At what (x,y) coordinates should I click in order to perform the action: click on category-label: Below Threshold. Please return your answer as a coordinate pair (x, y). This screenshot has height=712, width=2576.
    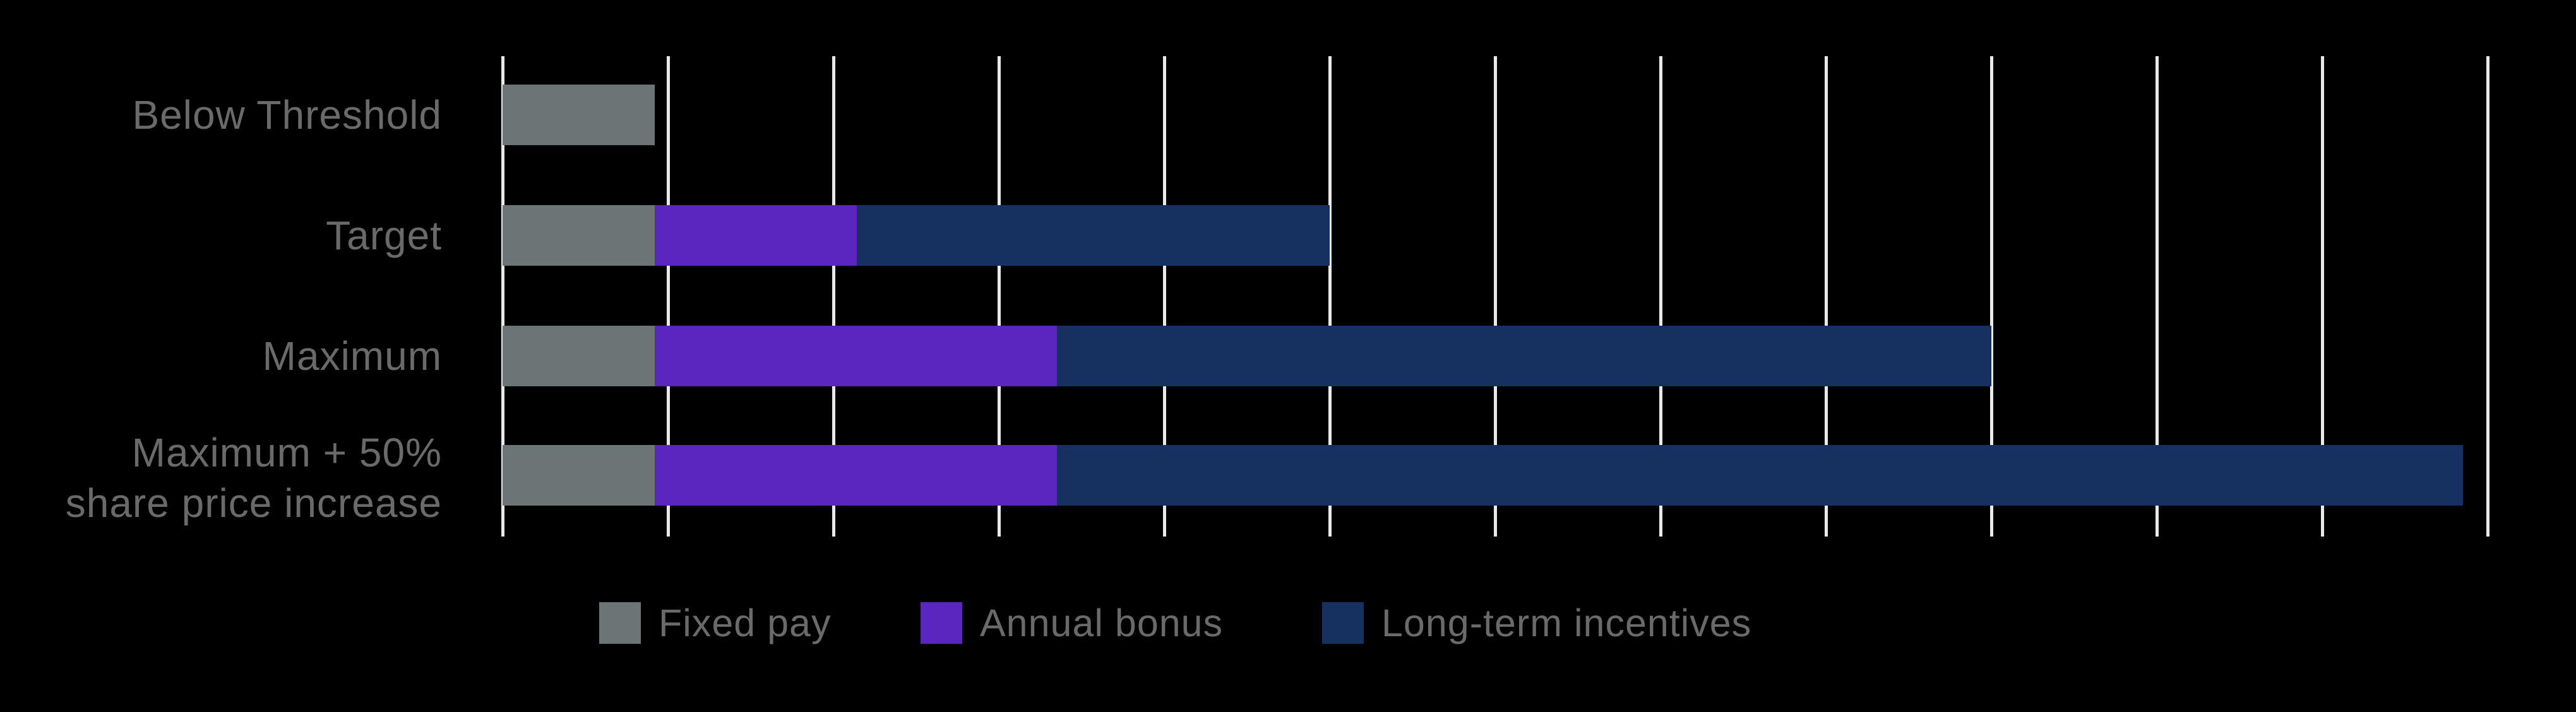
    Looking at the image, I should click on (221, 115).